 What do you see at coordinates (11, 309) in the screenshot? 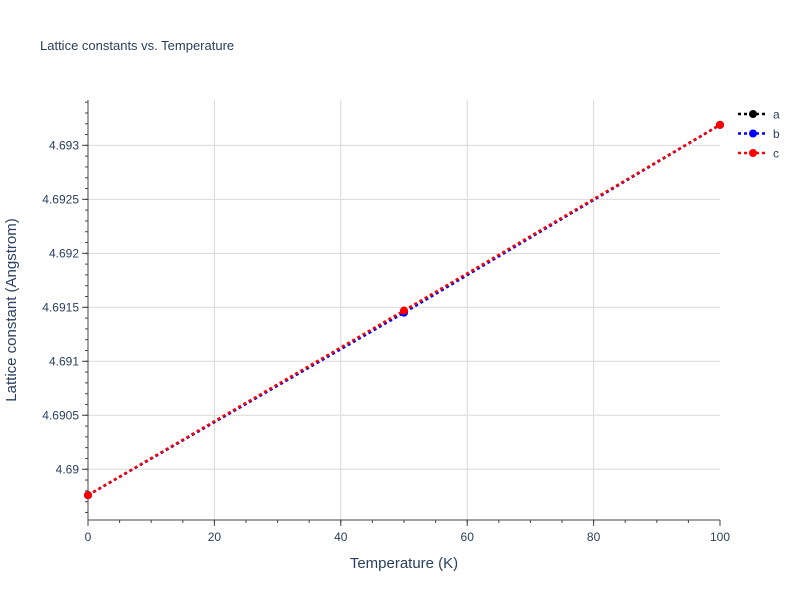
I see `y-axis-label: Lattice constant (Angstrom)` at bounding box center [11, 309].